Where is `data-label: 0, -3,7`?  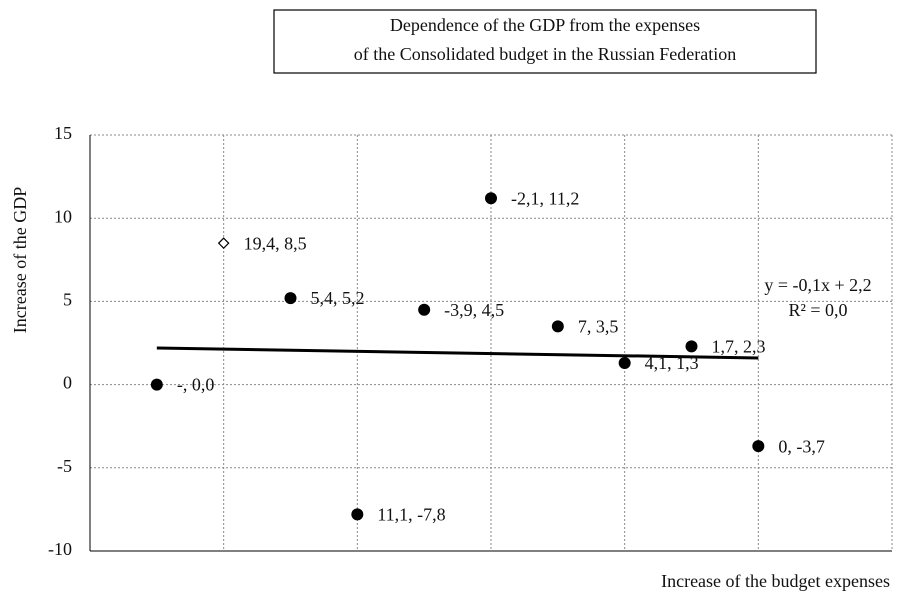 data-label: 0, -3,7 is located at coordinates (801, 446).